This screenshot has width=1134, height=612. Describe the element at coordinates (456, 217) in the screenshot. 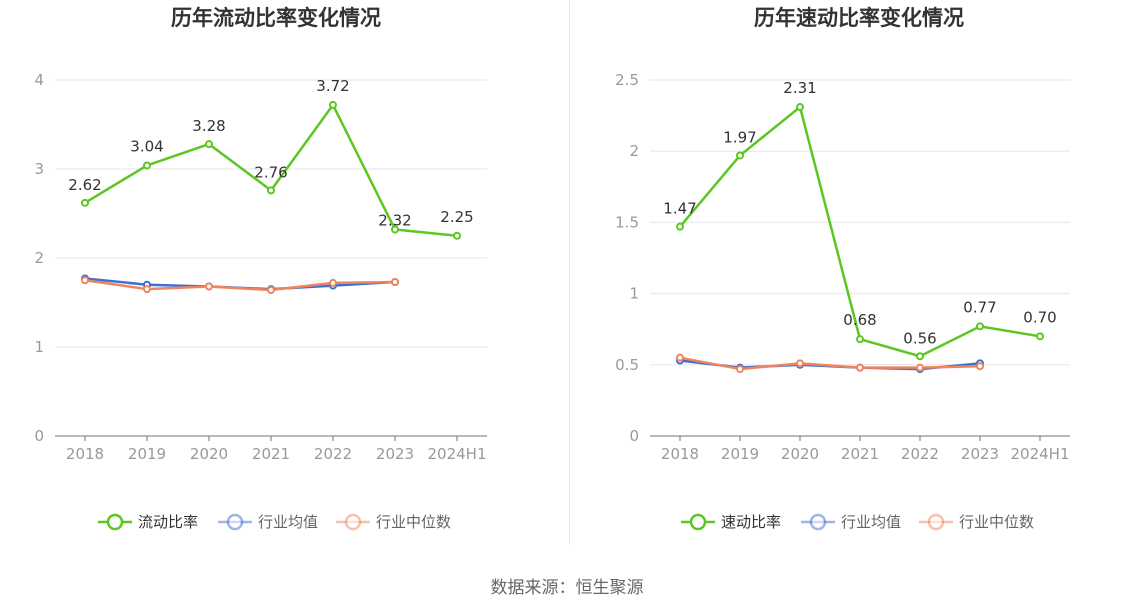

I see `data-label: 2.25` at that location.